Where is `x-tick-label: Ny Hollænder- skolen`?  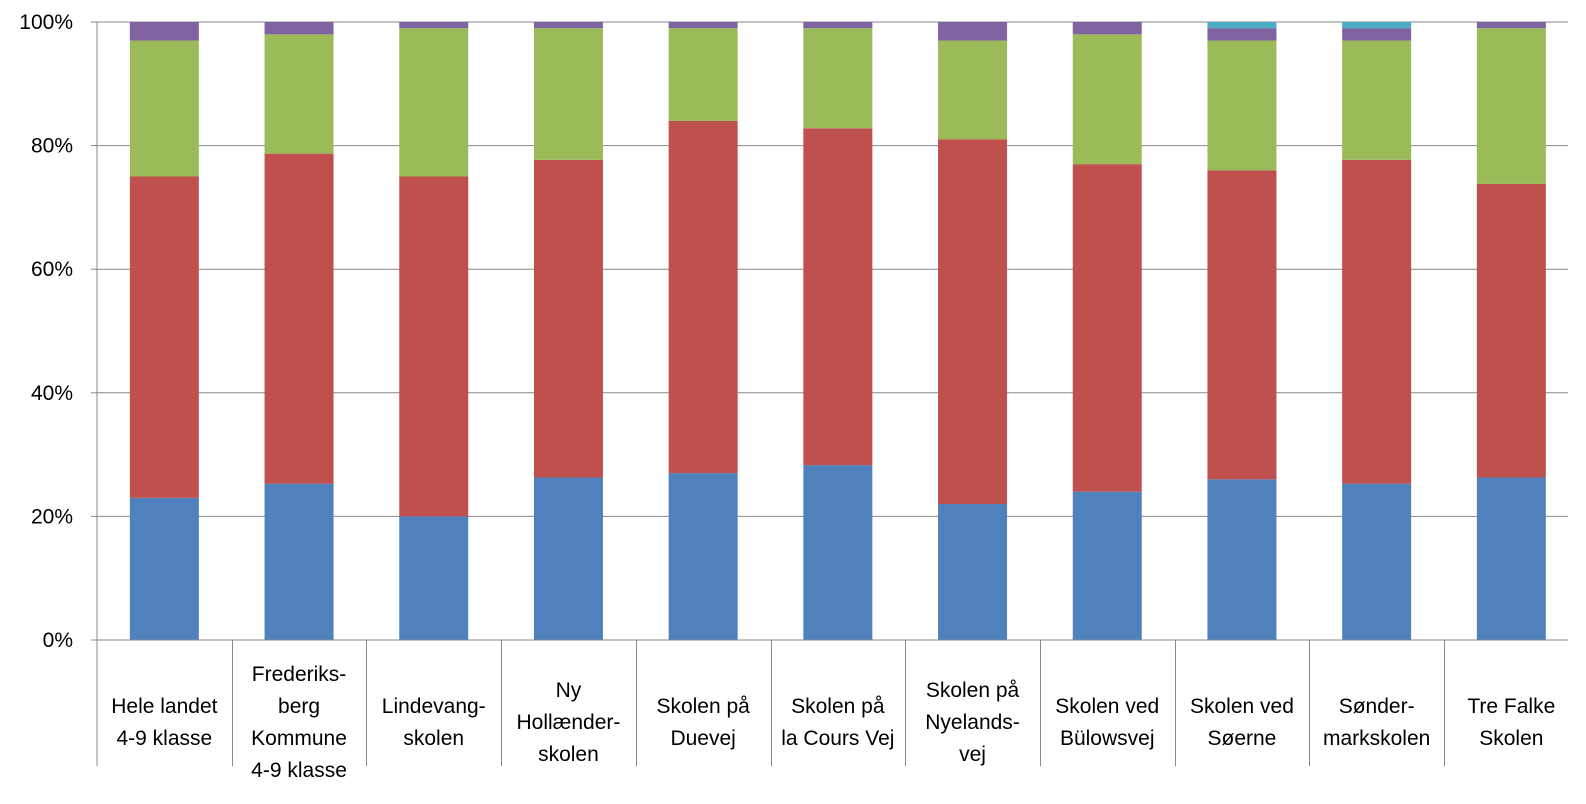 x-tick-label: Ny Hollænder- skolen is located at coordinates (568, 722).